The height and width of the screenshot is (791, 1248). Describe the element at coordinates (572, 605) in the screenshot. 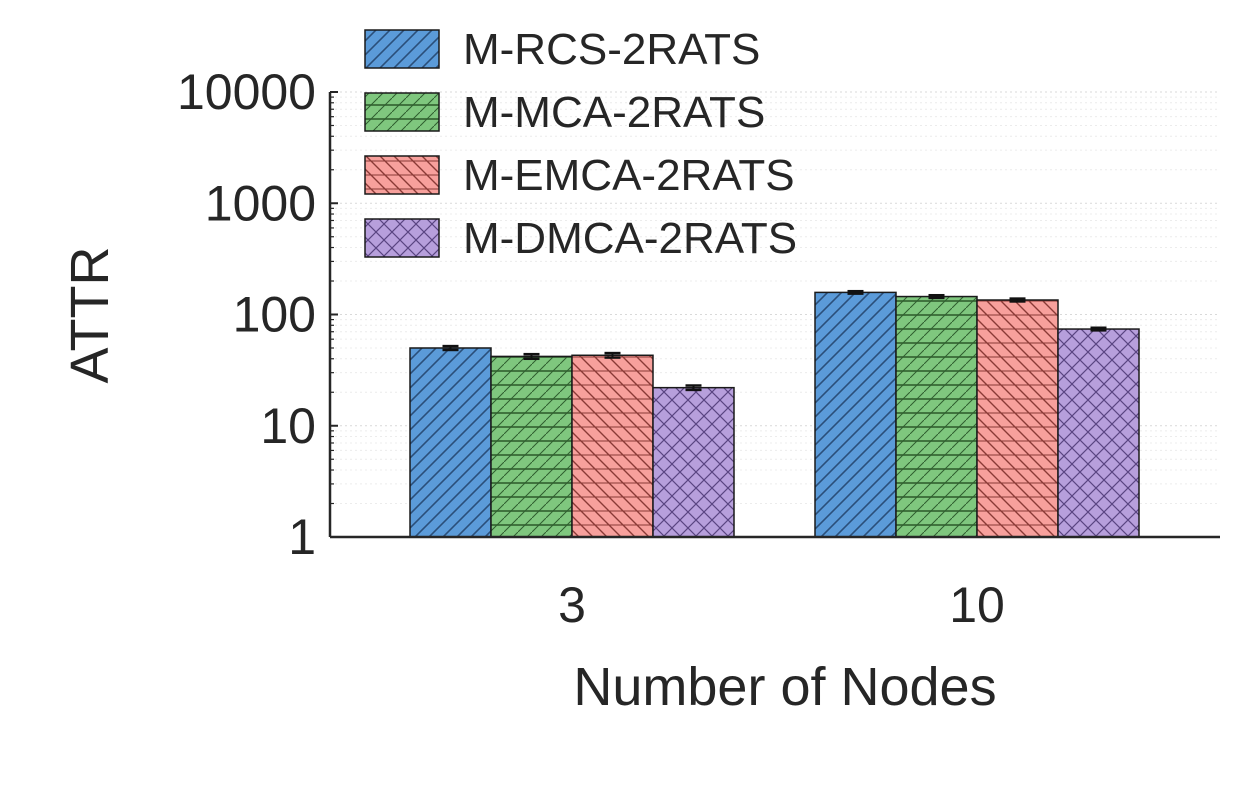

I see `x-tick-label: 3` at that location.